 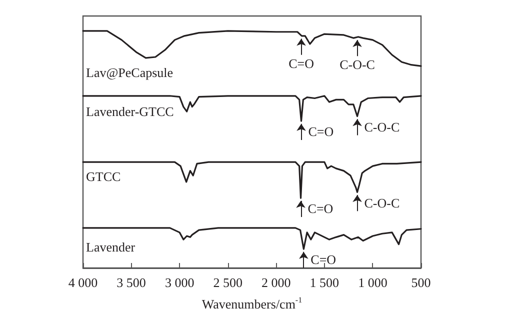 I want to click on x-tick-label: 500, so click(x=421, y=282).